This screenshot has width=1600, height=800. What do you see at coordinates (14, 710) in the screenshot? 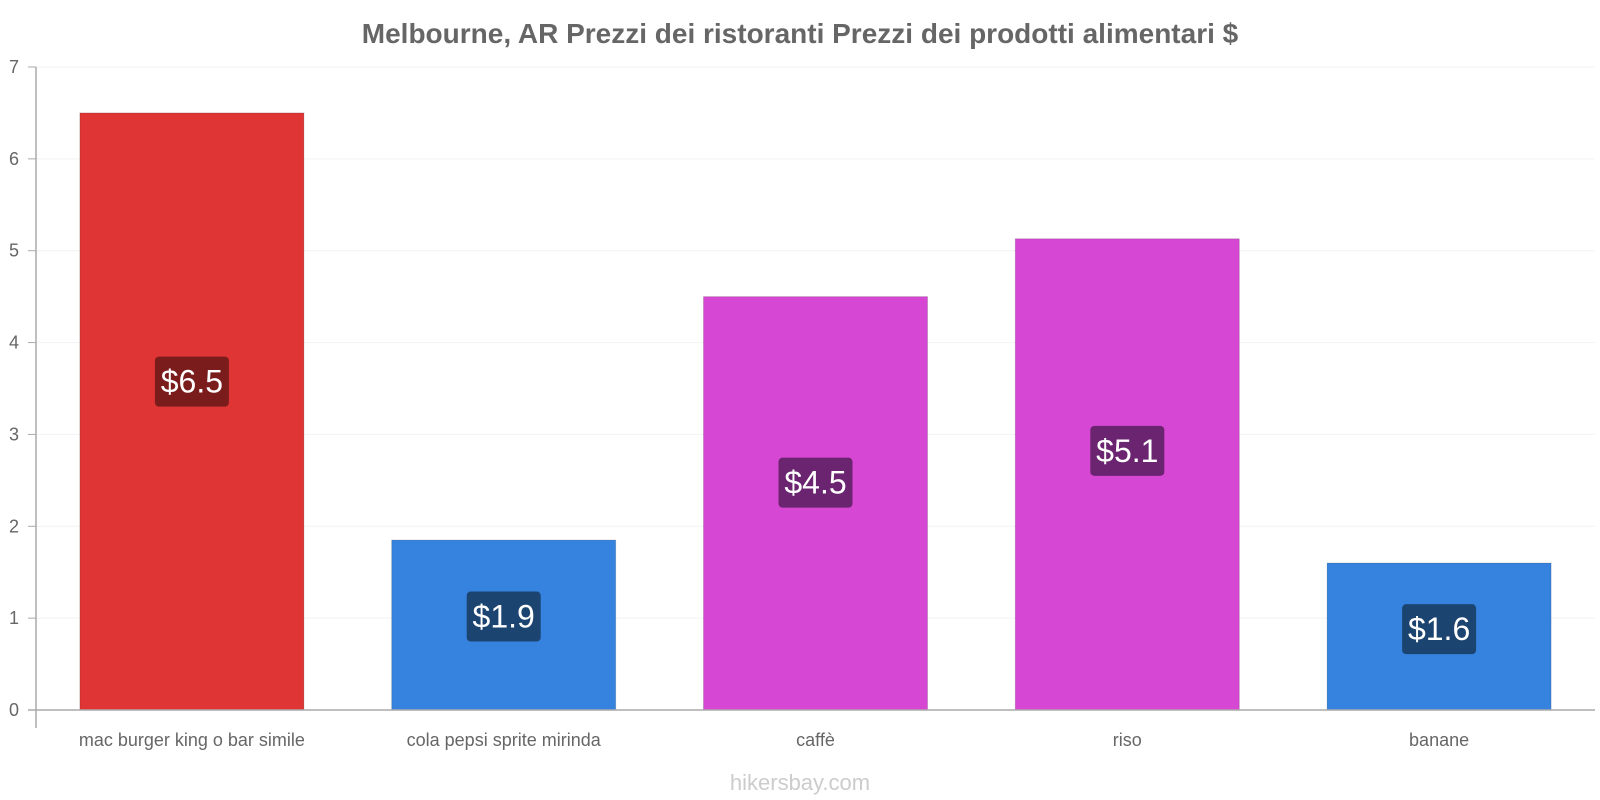
I see `y-tick-label: 0` at bounding box center [14, 710].